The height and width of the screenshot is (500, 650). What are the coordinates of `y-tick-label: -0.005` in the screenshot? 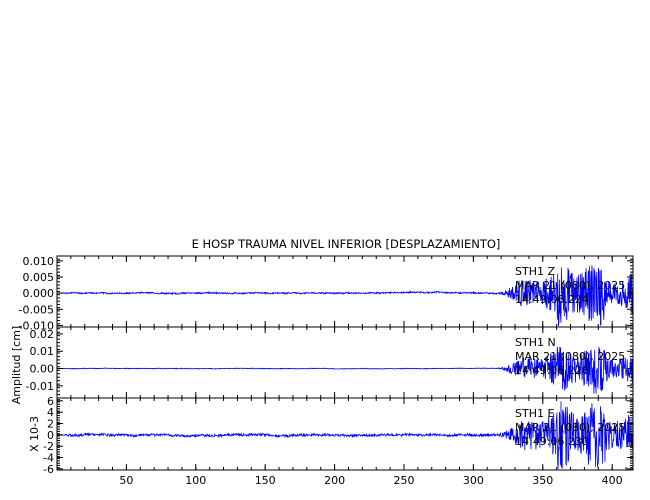 It's located at (36, 309).